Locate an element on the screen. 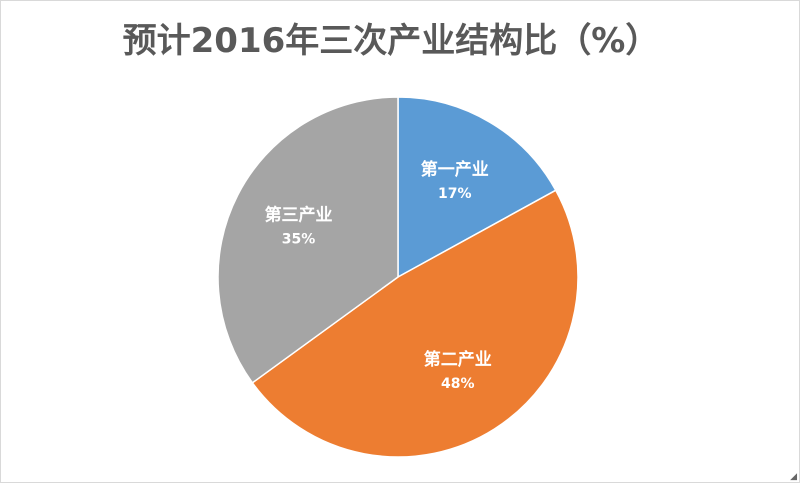 This screenshot has height=483, width=800. resize-handle-icon: ◢ is located at coordinates (793, 477).